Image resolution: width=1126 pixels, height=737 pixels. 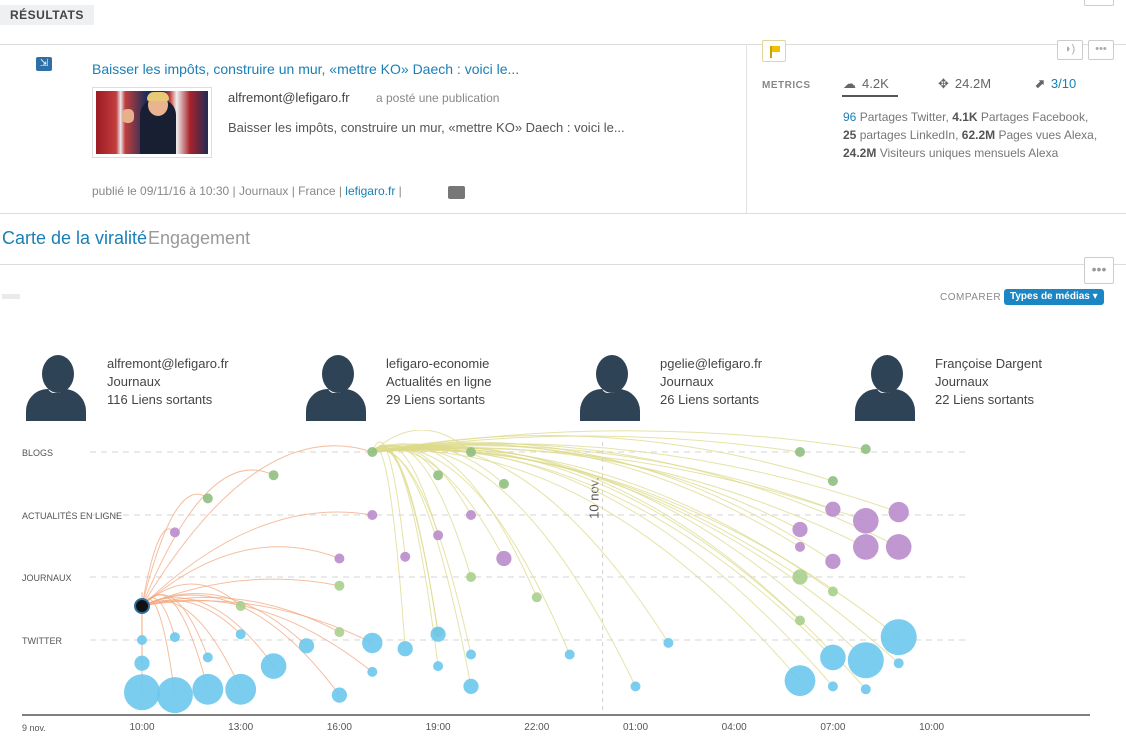 What do you see at coordinates (1099, 3) in the screenshot?
I see `top-corner-button` at bounding box center [1099, 3].